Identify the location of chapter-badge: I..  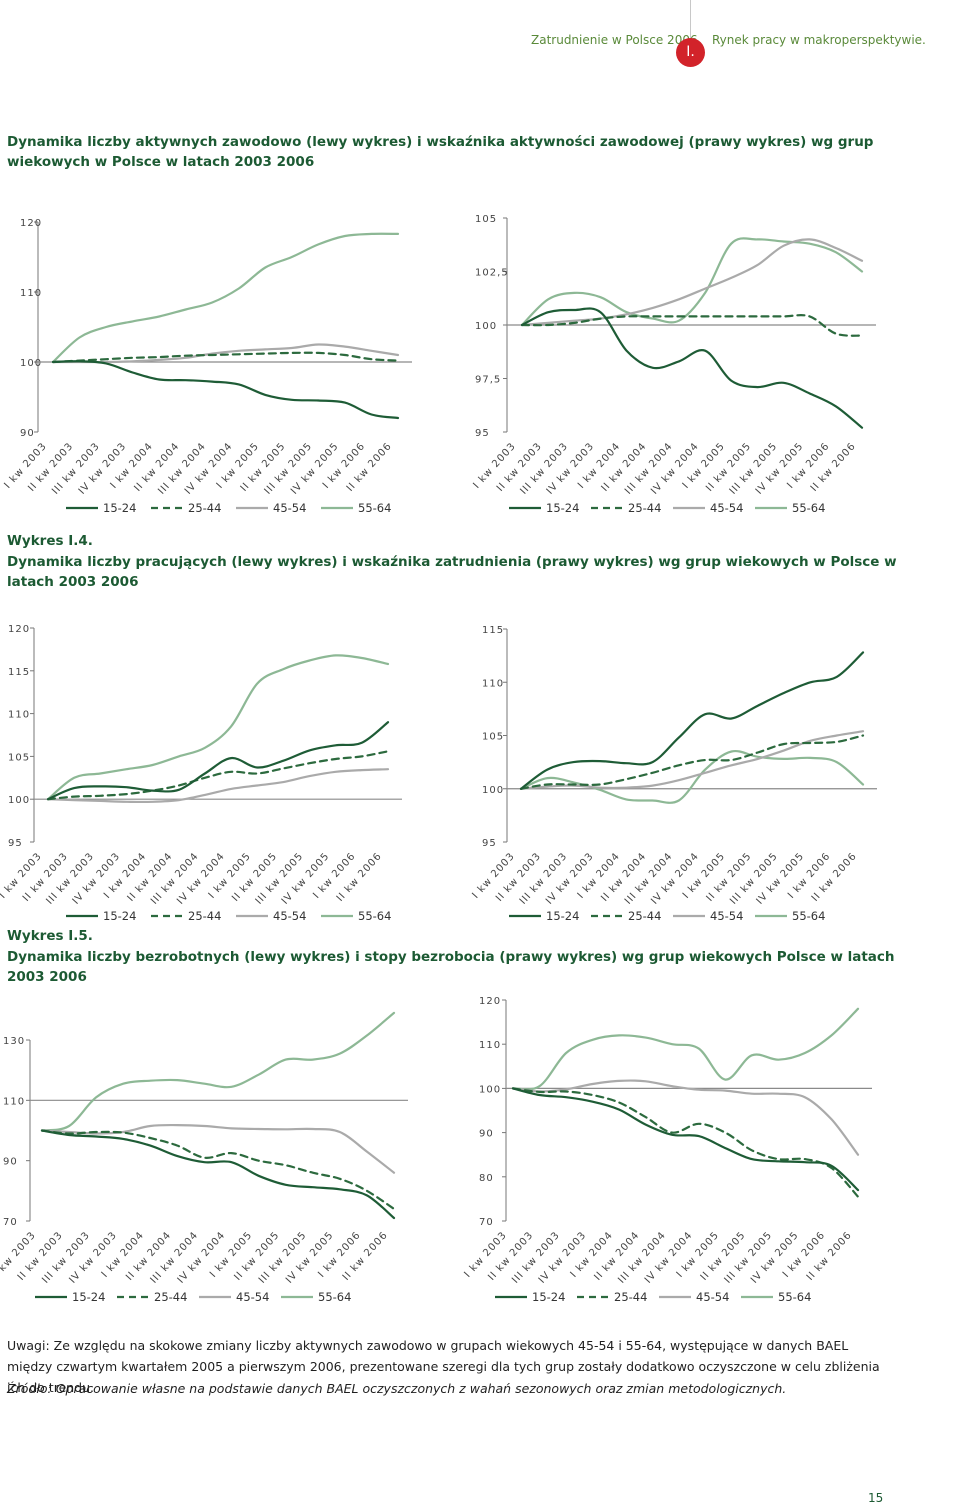
(690, 52).